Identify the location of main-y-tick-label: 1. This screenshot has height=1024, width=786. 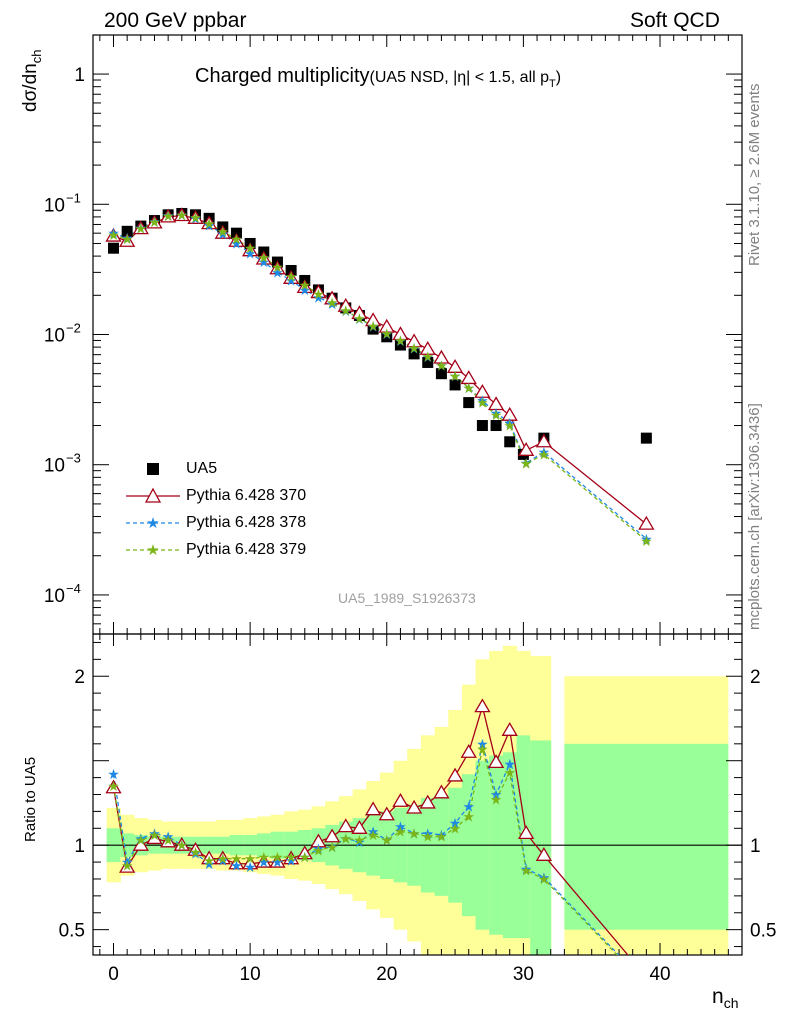
(79, 75).